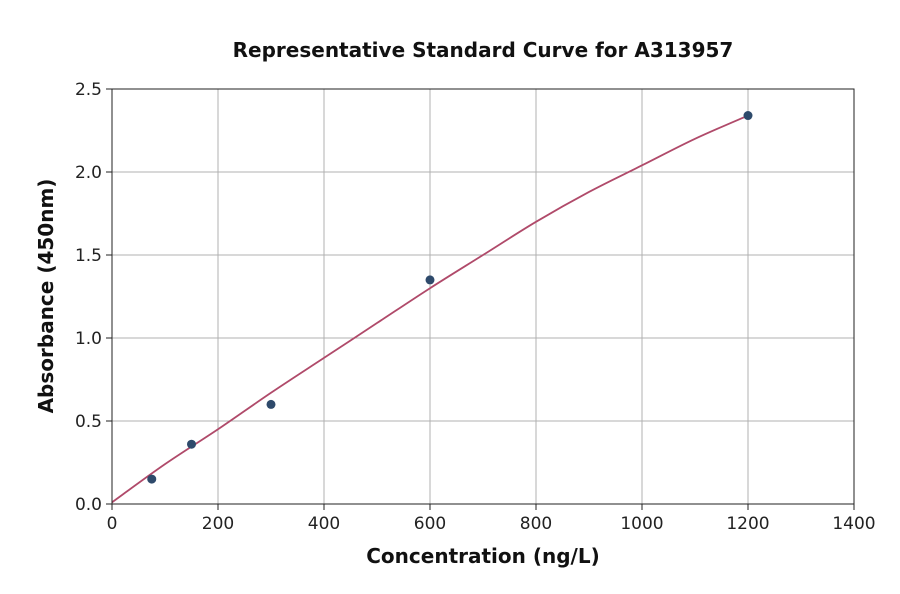 This screenshot has height=594, width=900. I want to click on x-tick-label: 1000, so click(641, 524).